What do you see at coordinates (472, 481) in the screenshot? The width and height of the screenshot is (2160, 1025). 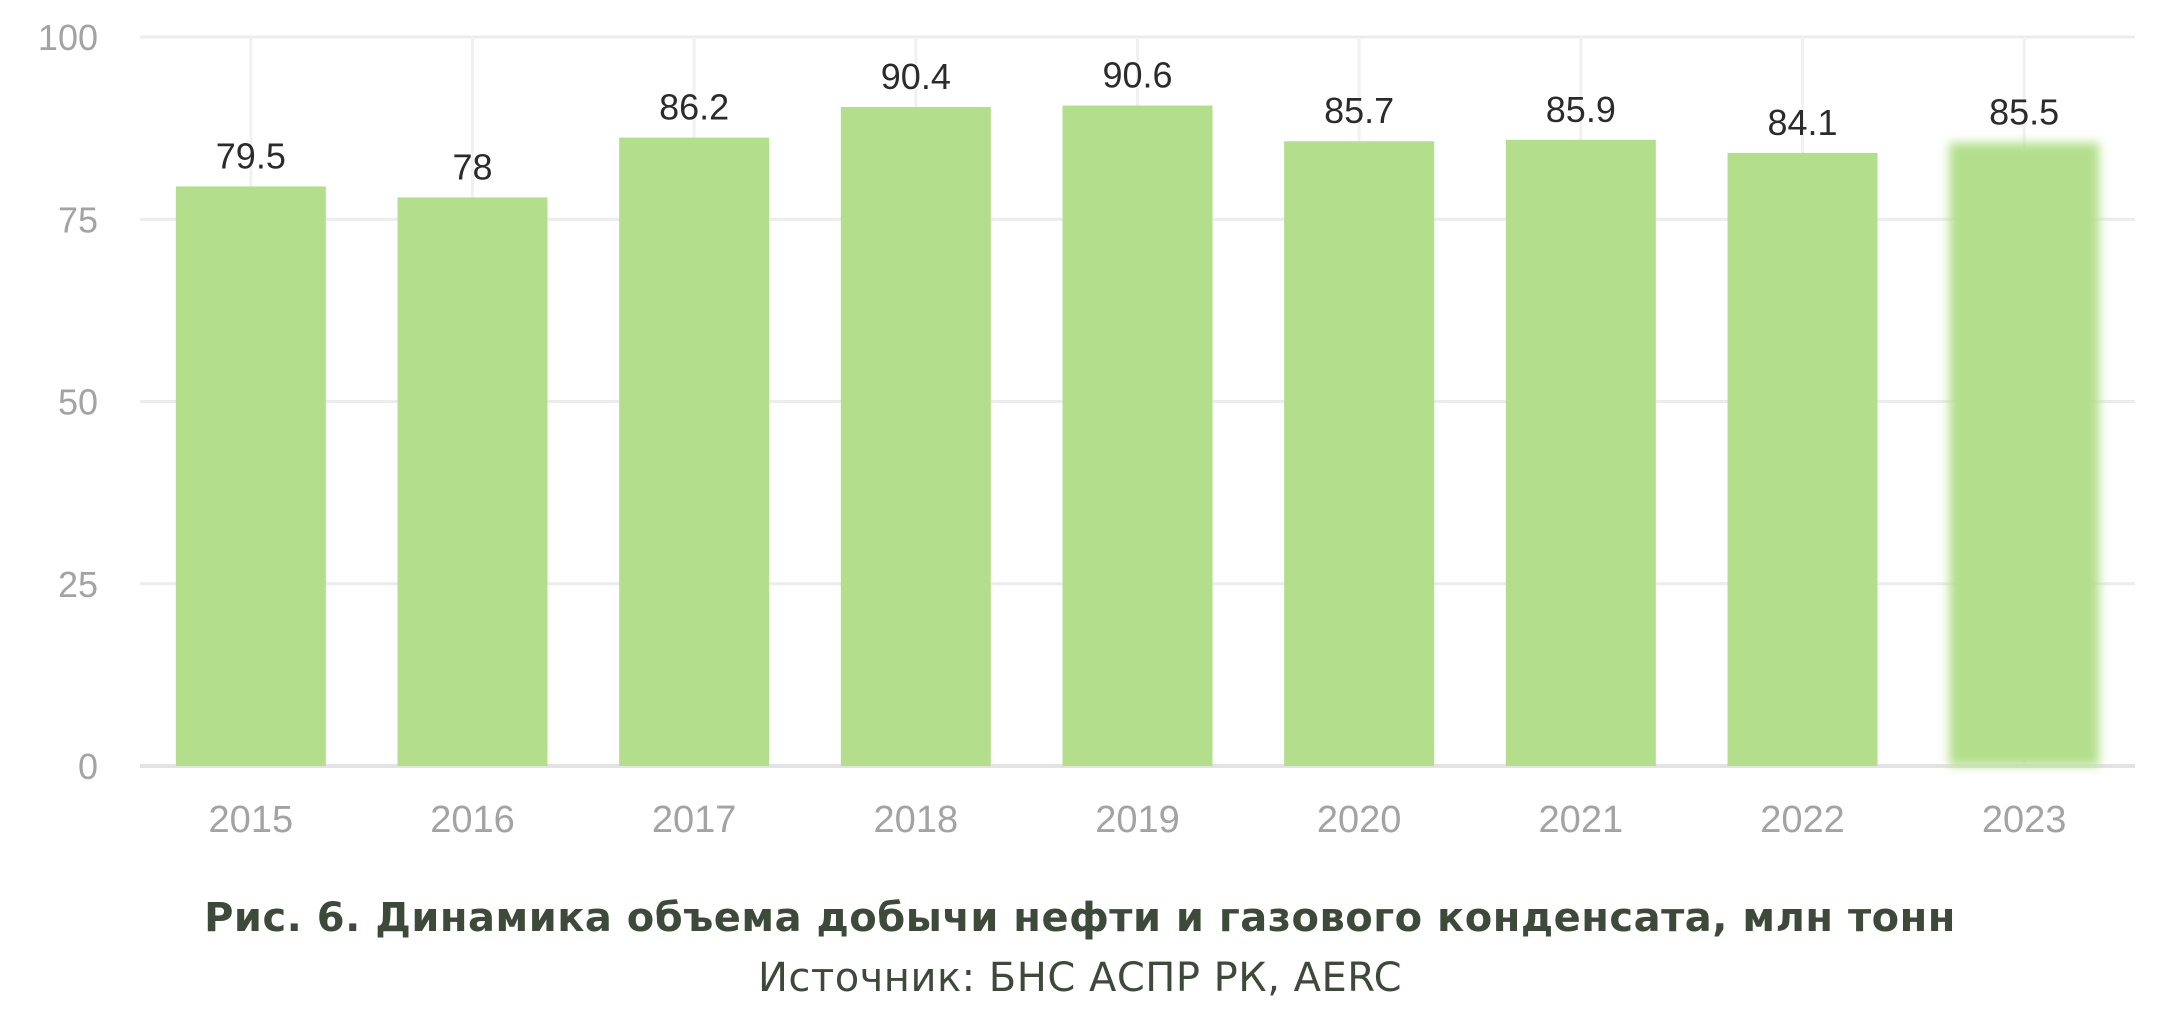 I see `bar-2016` at bounding box center [472, 481].